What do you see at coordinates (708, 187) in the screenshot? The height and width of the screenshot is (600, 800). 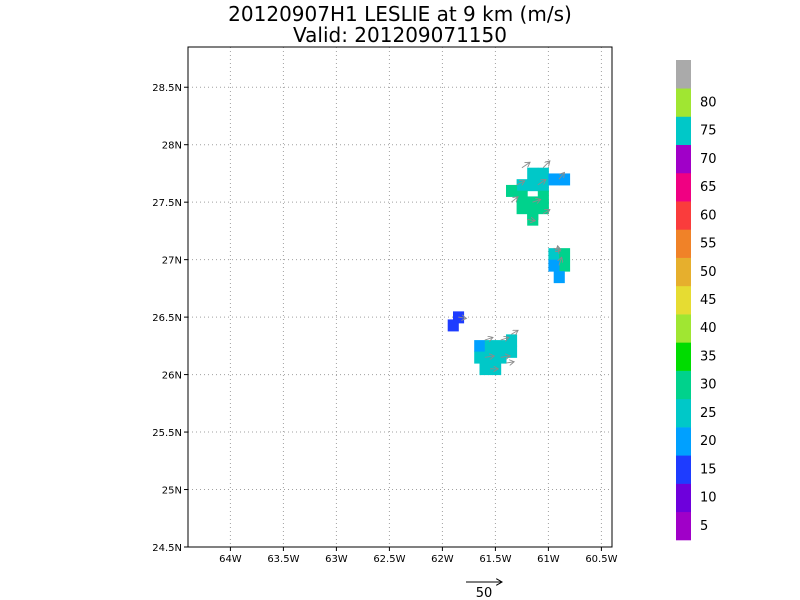 I see `colorbar-label: 65` at bounding box center [708, 187].